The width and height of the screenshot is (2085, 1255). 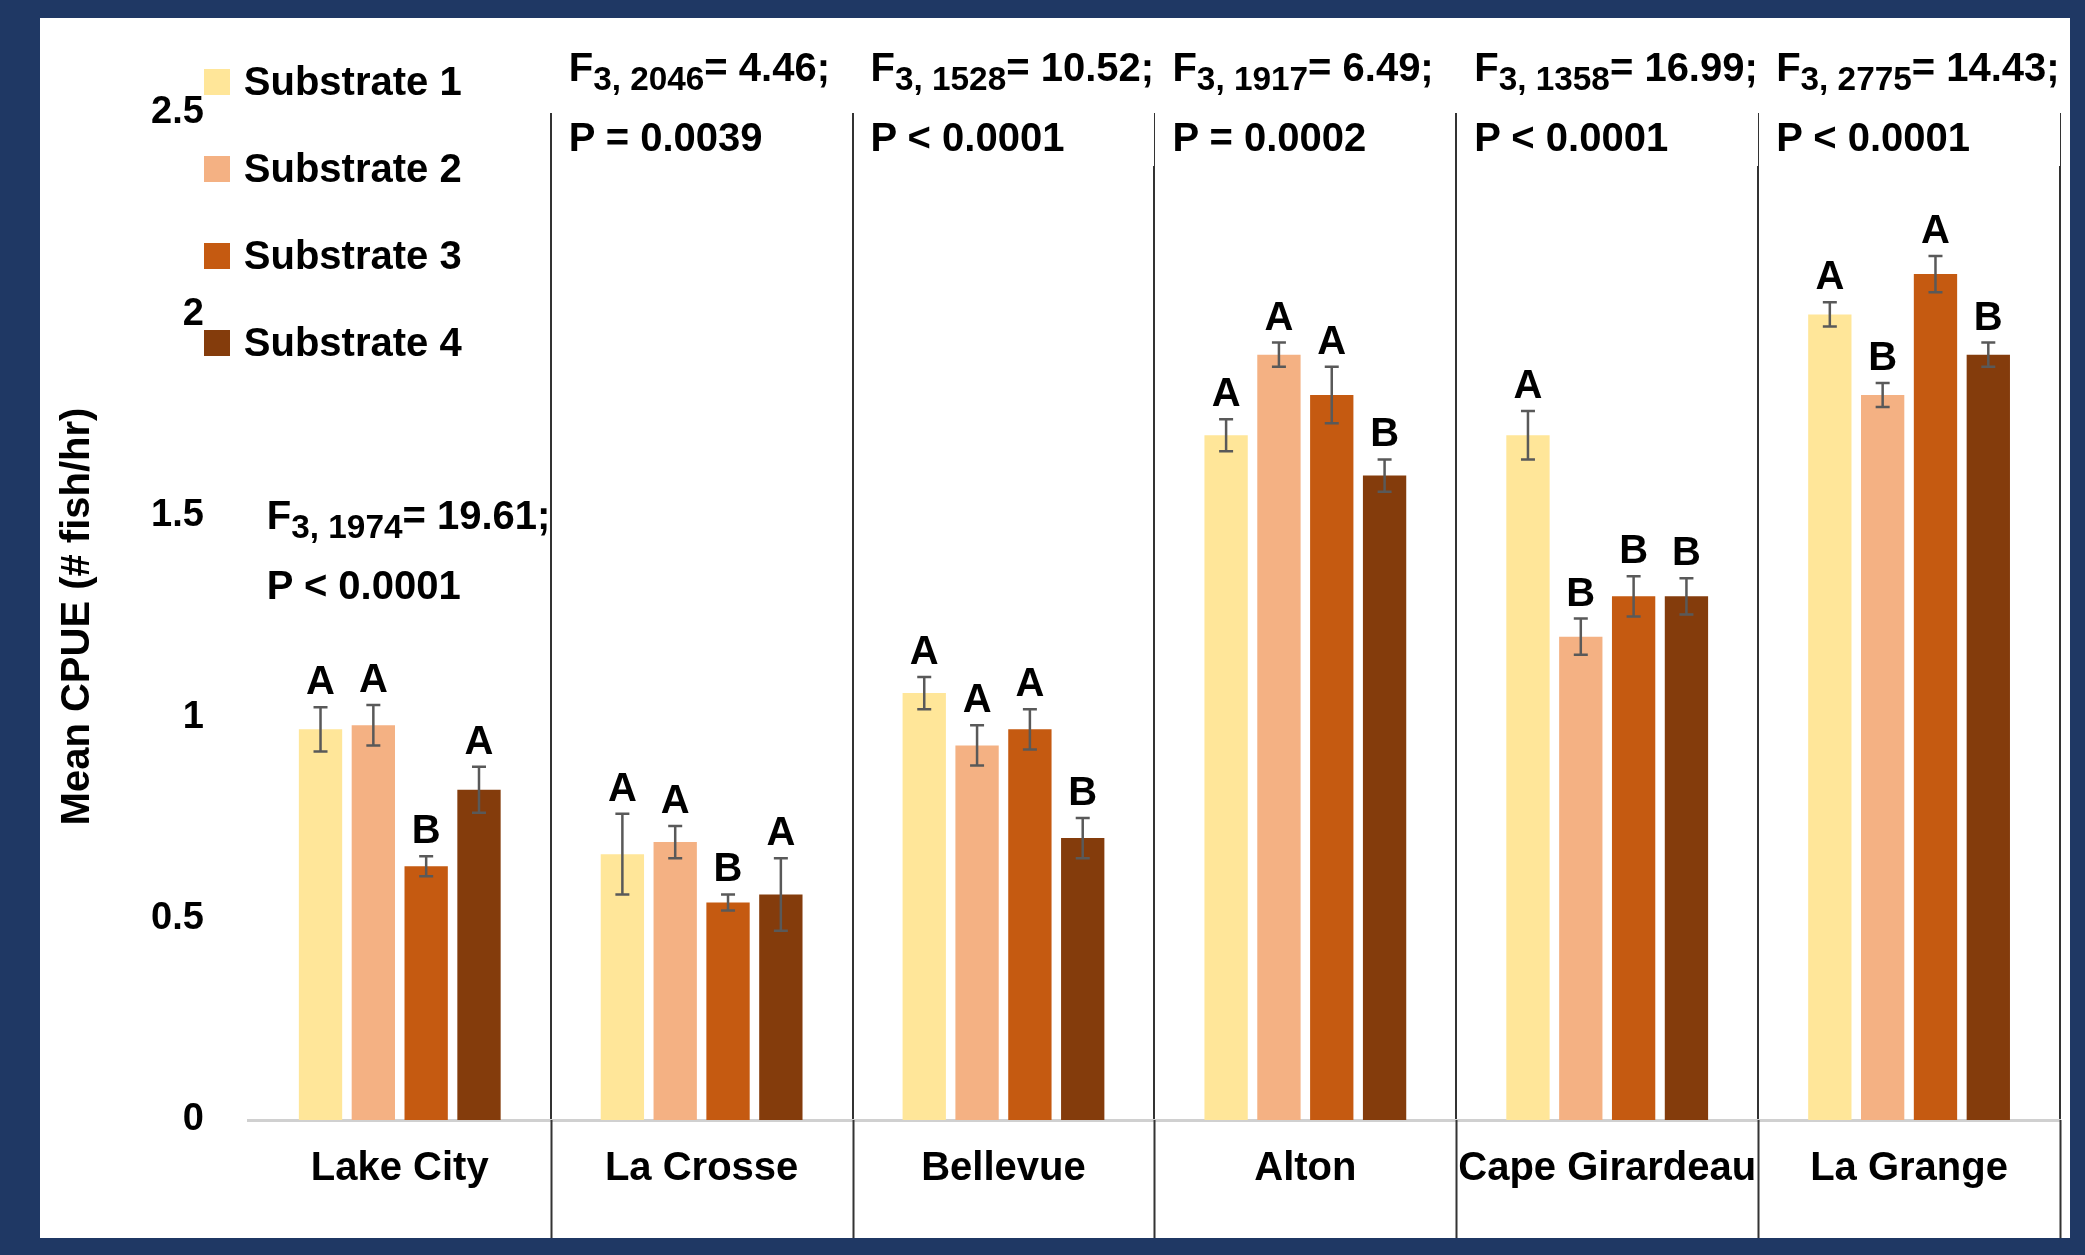 I want to click on annotation: F$_{3, 2046}$= 4.46; P = 0.0039, so click(x=699, y=102).